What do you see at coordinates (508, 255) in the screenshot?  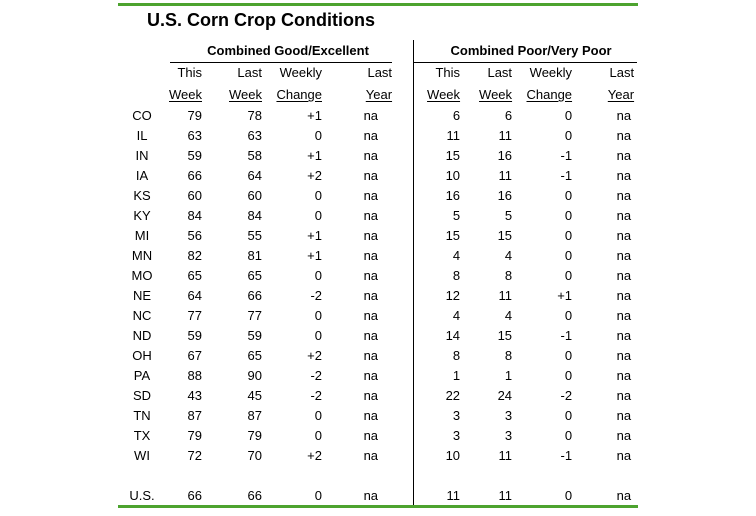 I see `poor-verypoor-last-week-value: 4` at bounding box center [508, 255].